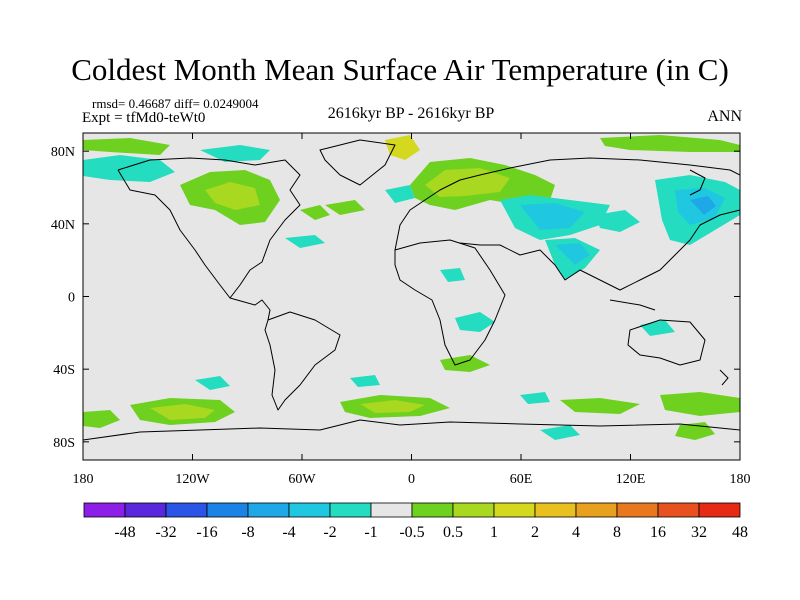 This screenshot has width=800, height=600. I want to click on lon-tick-label: 60W, so click(302, 479).